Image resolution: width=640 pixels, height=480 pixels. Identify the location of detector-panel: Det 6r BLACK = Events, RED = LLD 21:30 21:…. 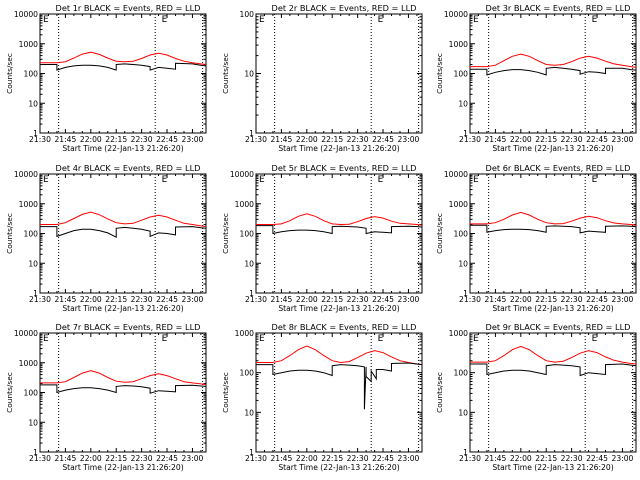
(536, 238).